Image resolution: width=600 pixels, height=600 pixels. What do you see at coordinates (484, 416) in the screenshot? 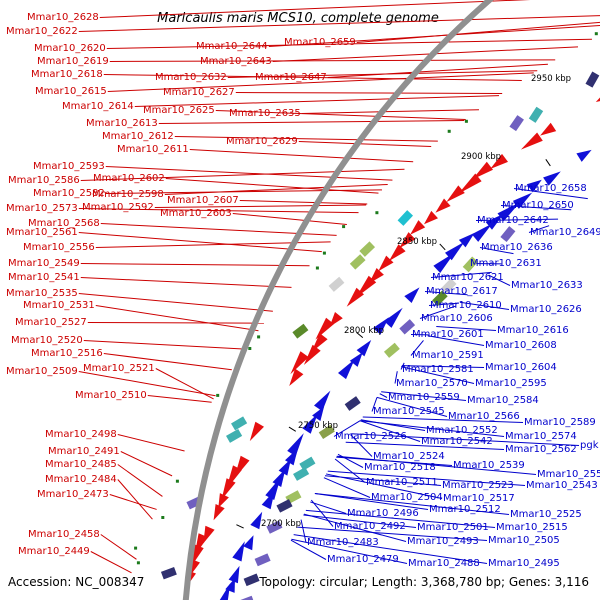
I see `gene-label: Mmar10_2566` at bounding box center [484, 416].